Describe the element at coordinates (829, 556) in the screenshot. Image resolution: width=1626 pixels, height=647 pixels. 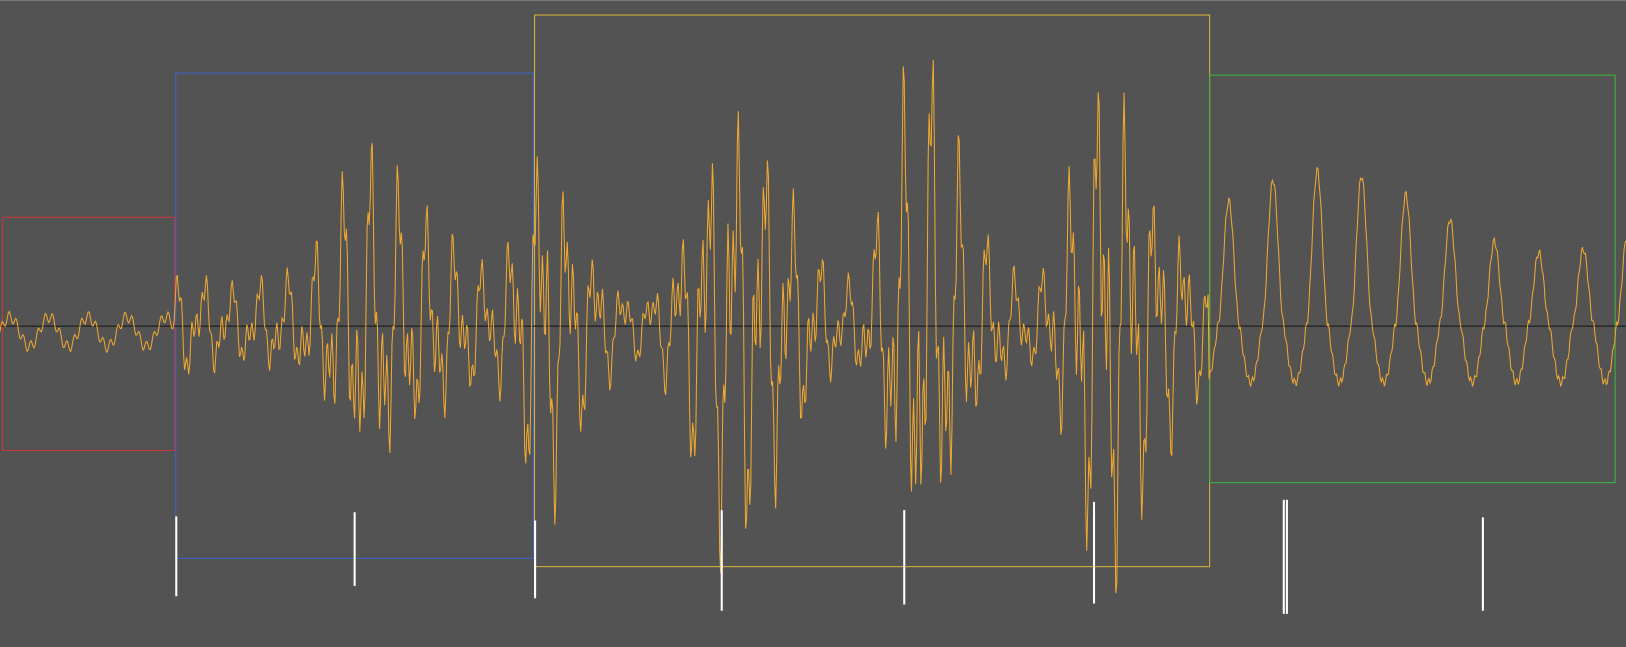
I see `marker-group` at that location.